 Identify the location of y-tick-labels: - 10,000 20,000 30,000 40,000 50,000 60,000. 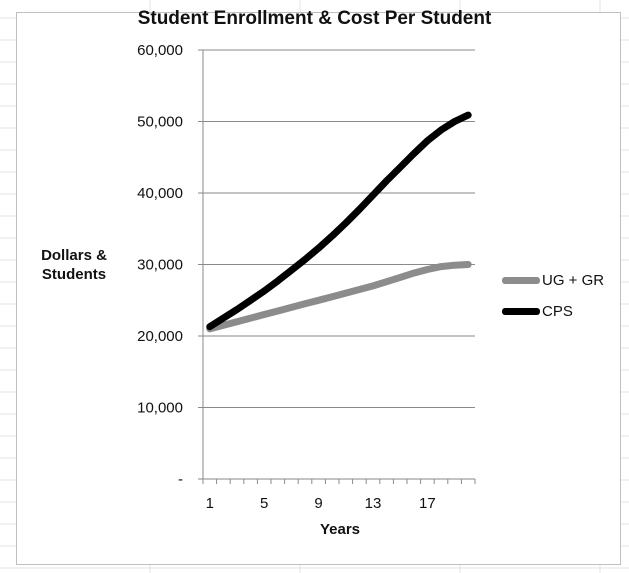
(160, 265).